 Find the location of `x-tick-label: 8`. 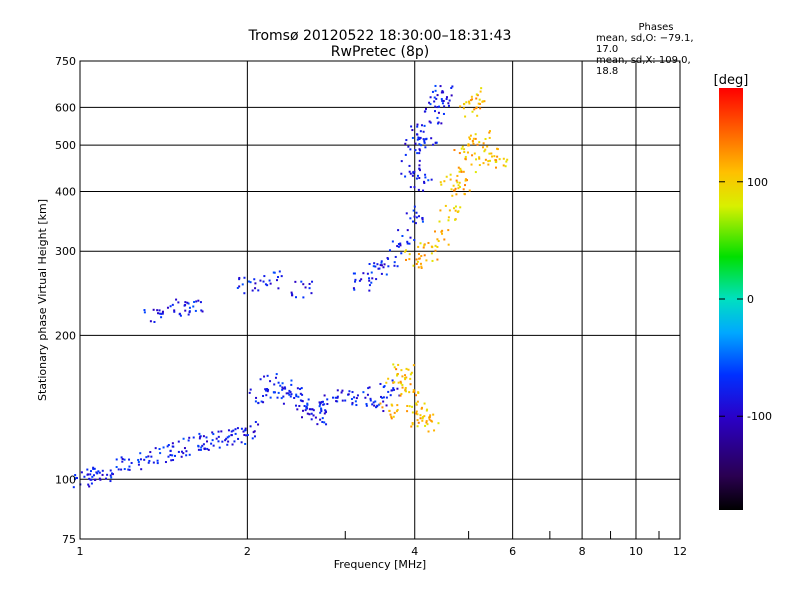

x-tick-label: 8 is located at coordinates (582, 551).